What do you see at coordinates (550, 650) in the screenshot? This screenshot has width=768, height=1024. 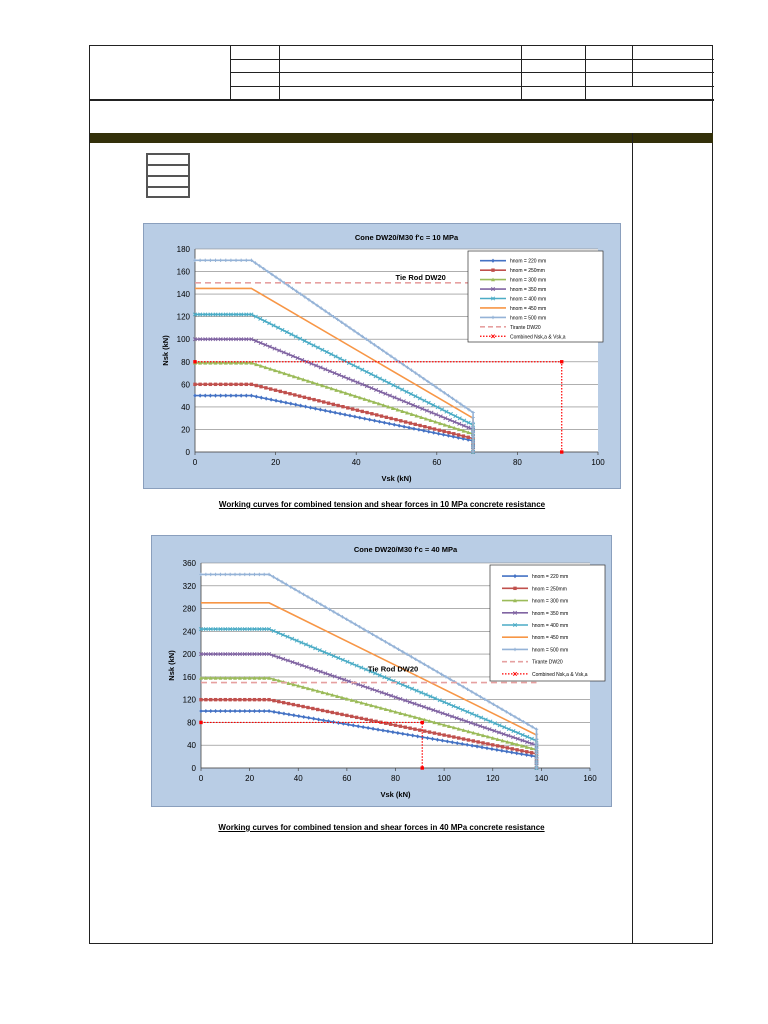 I see `legend-label: hnom = 500 mm` at bounding box center [550, 650].